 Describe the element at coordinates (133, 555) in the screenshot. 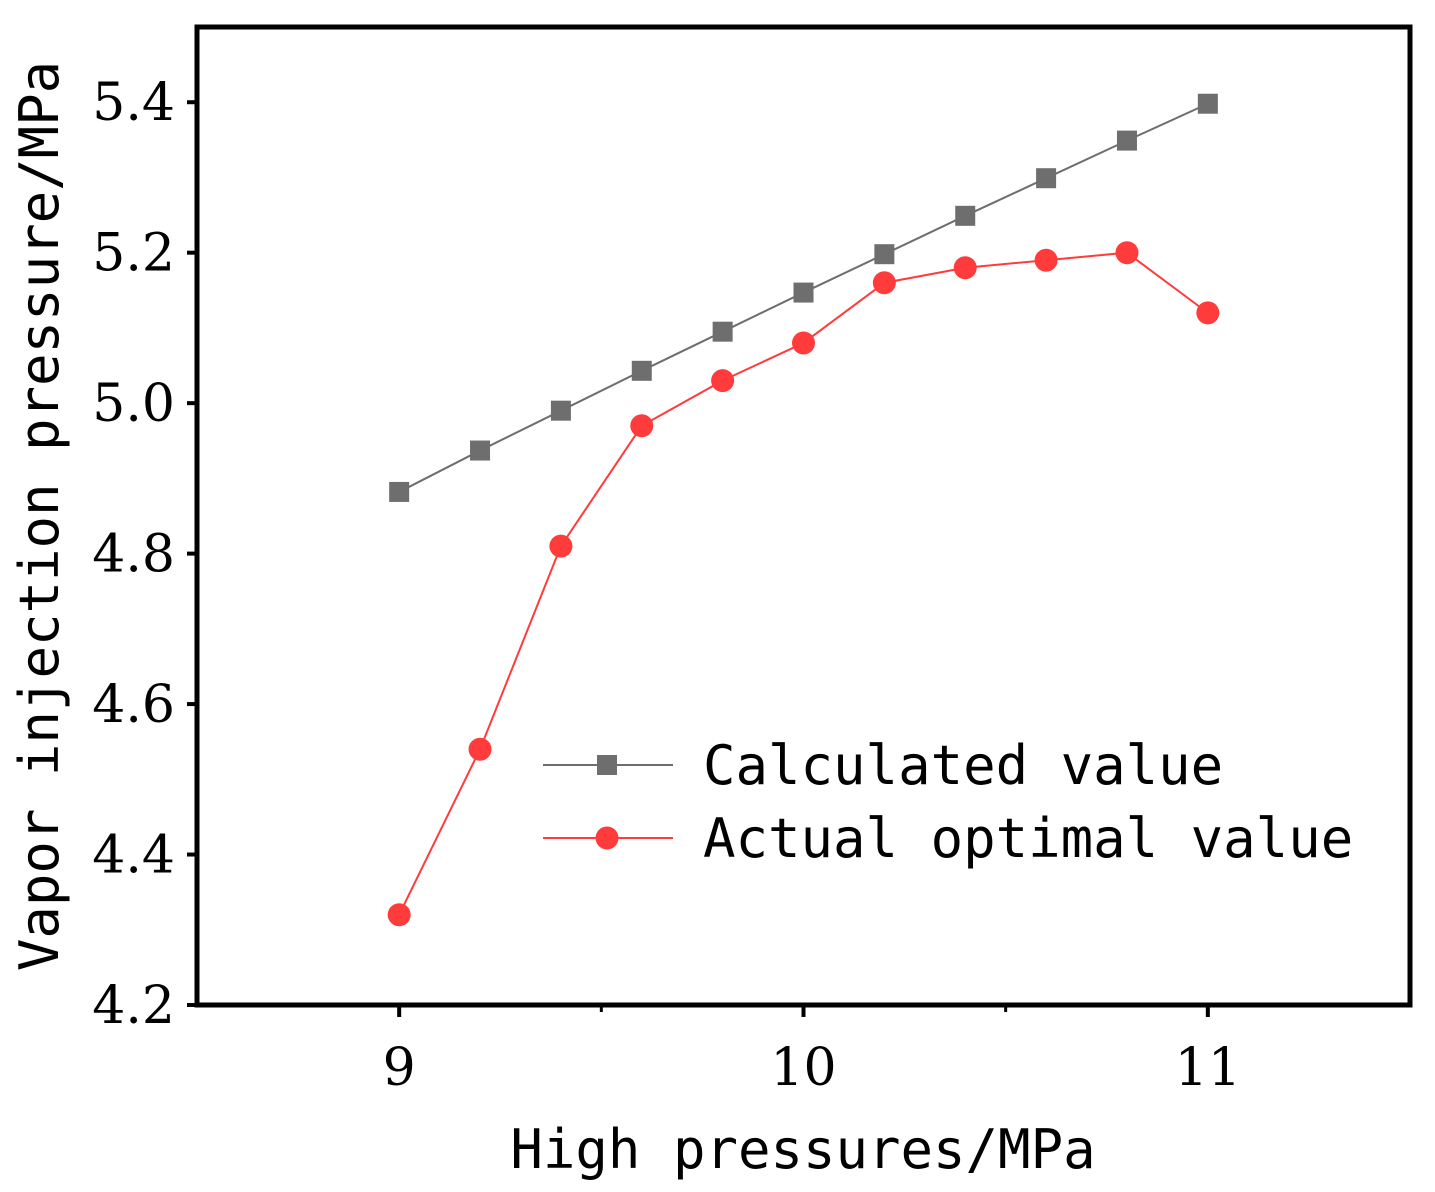

I see `y-tick-label: 4.8` at that location.